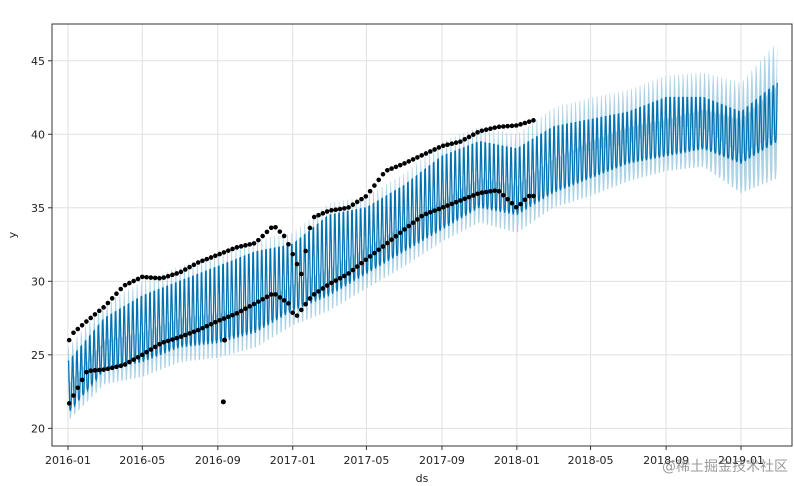 The image size is (794, 486). I want to click on x-tick-label: 2017-05, so click(366, 460).